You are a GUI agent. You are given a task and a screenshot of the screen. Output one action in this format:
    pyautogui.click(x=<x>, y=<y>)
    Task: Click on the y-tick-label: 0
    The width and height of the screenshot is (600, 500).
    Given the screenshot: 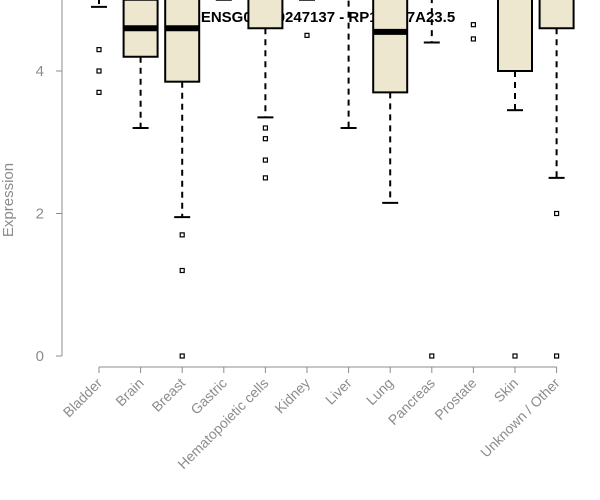 What is the action you would take?
    pyautogui.click(x=40, y=356)
    